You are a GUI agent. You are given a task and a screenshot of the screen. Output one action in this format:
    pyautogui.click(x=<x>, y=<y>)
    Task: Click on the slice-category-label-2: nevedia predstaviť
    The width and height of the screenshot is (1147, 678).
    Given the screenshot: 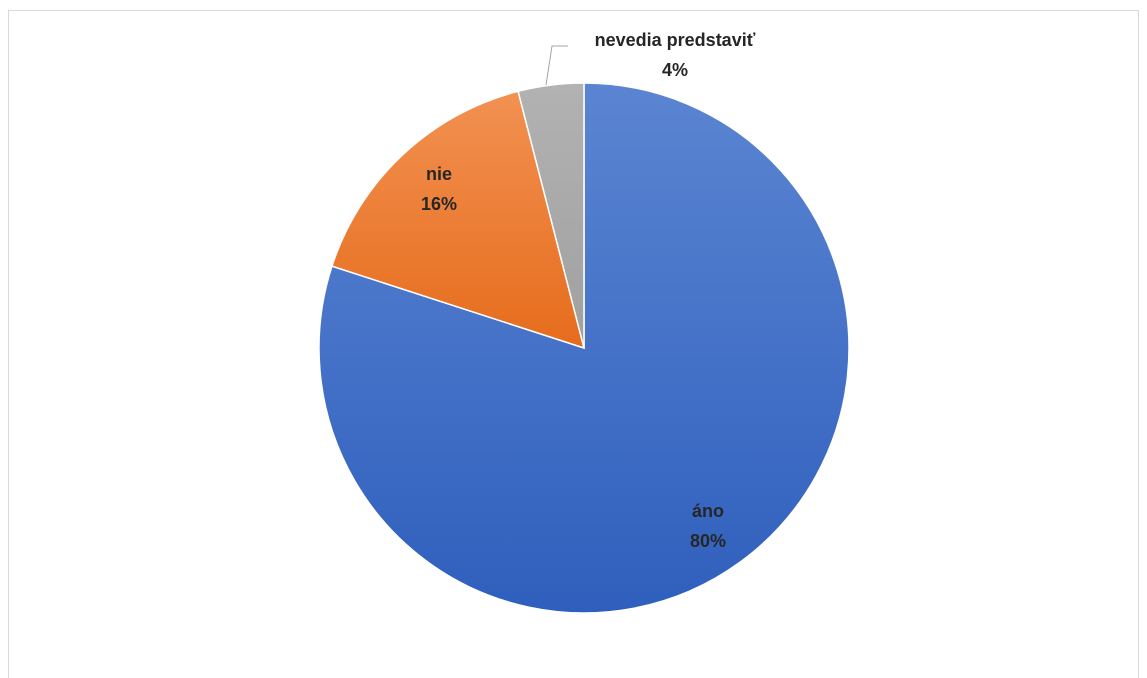 What is the action you would take?
    pyautogui.click(x=675, y=40)
    